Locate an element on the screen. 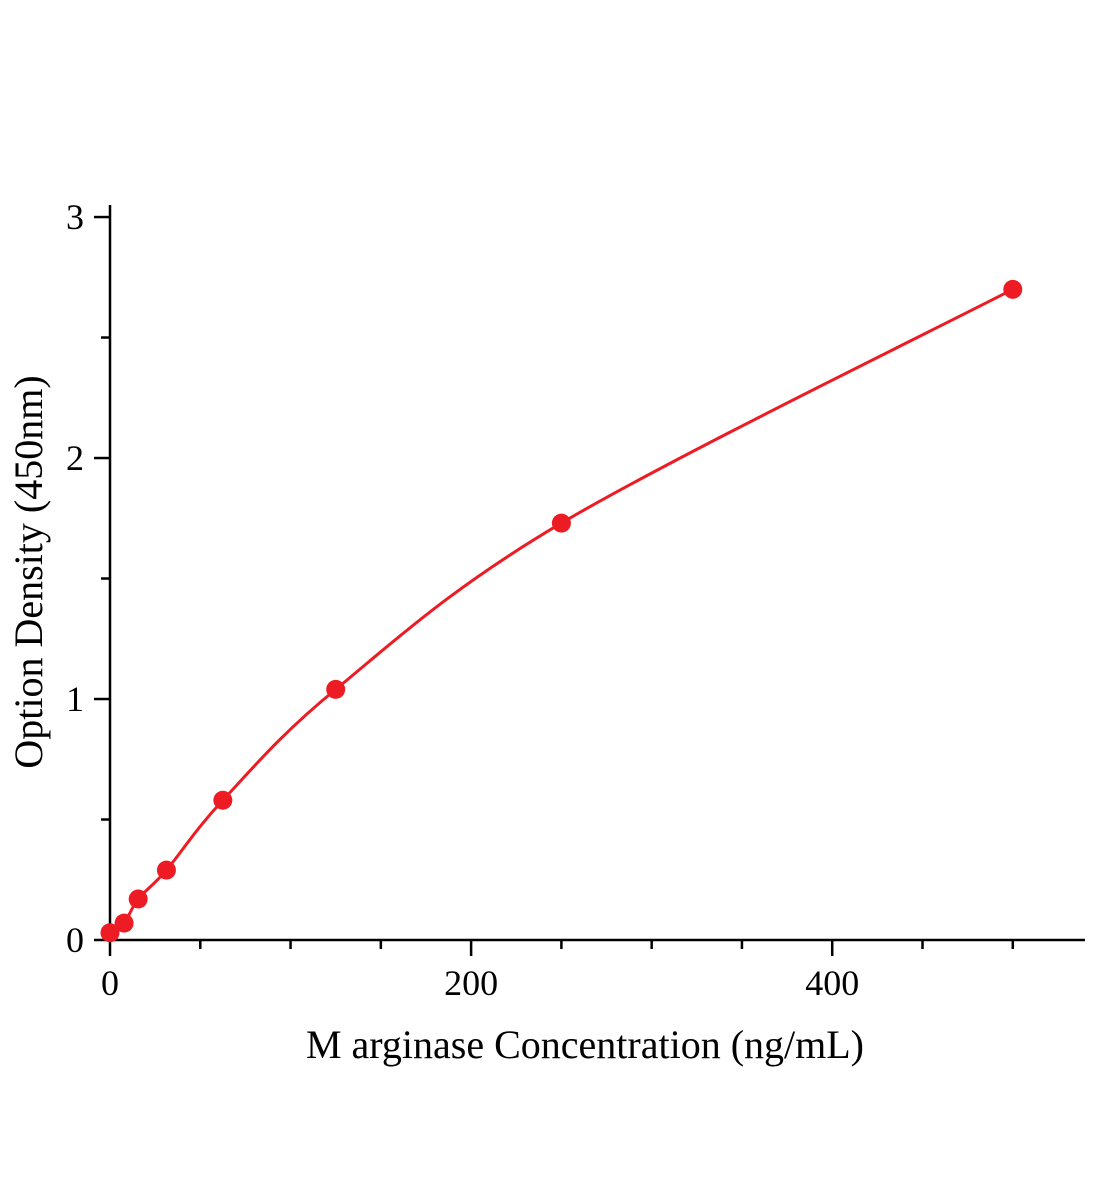 This screenshot has width=1104, height=1200. x-tick-label: 200 is located at coordinates (471, 983).